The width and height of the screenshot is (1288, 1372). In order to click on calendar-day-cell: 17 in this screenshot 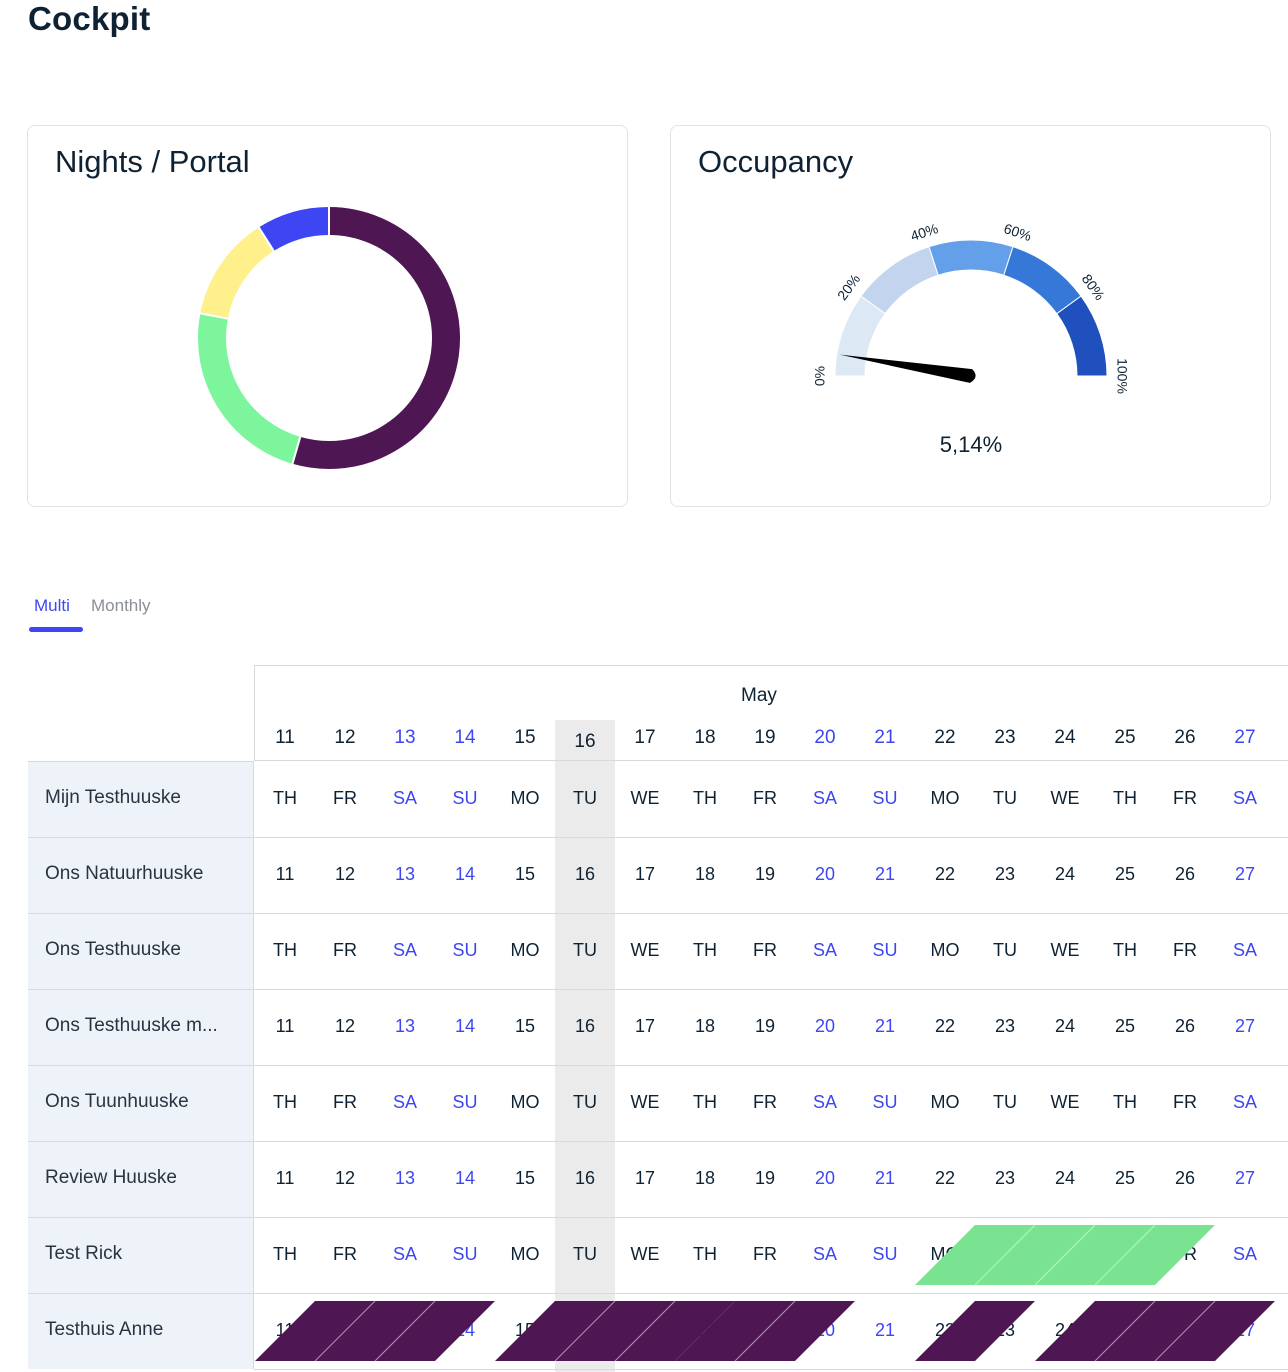, I will do `click(645, 1026)`.